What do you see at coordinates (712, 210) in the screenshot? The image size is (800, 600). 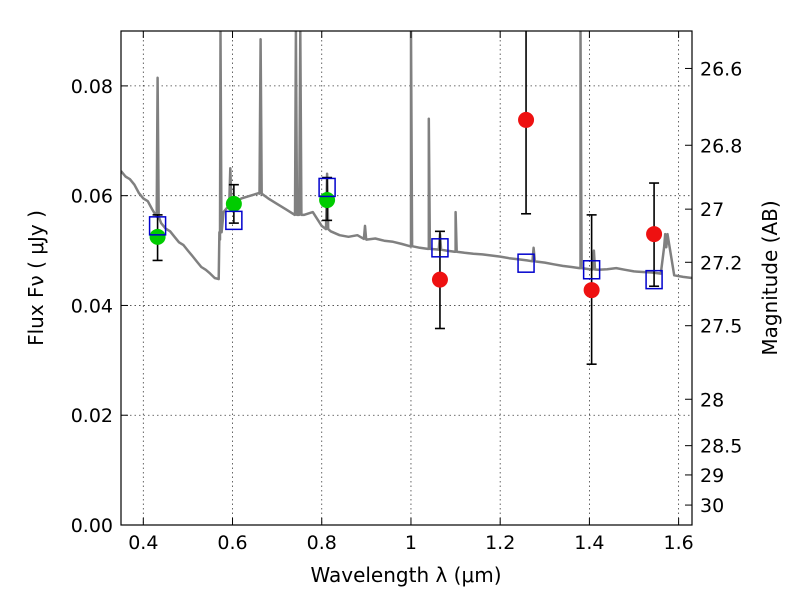 I see `y2-tick-label: 27` at bounding box center [712, 210].